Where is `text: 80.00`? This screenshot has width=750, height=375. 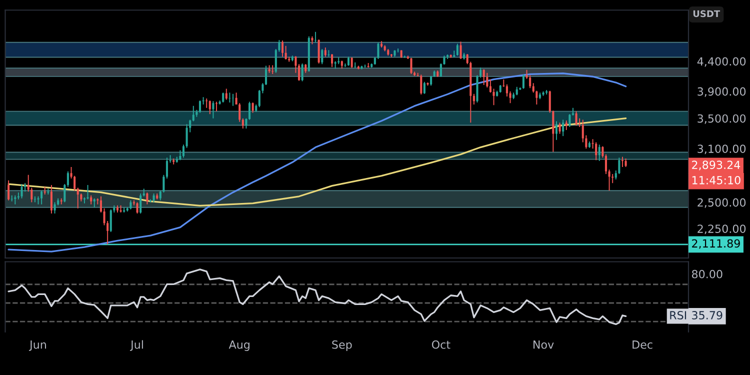 text: 80.00 is located at coordinates (707, 274).